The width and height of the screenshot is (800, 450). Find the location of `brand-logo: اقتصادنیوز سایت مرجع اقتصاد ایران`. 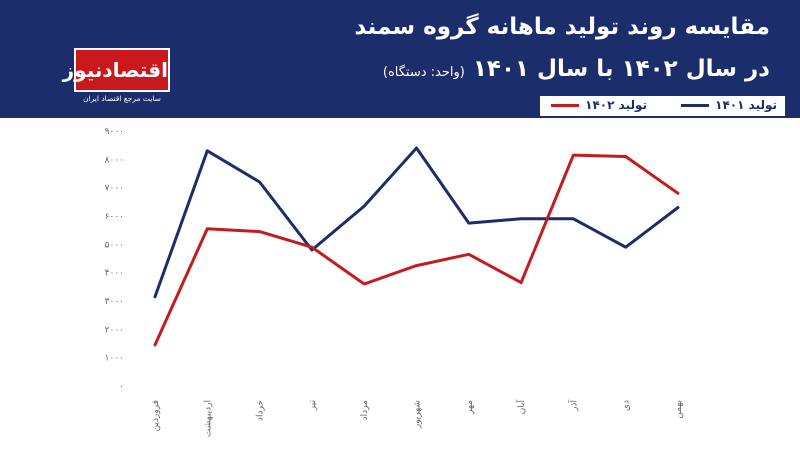

brand-logo: اقتصادنیوز سایت مرجع اقتصاد ایران is located at coordinates (116, 81).